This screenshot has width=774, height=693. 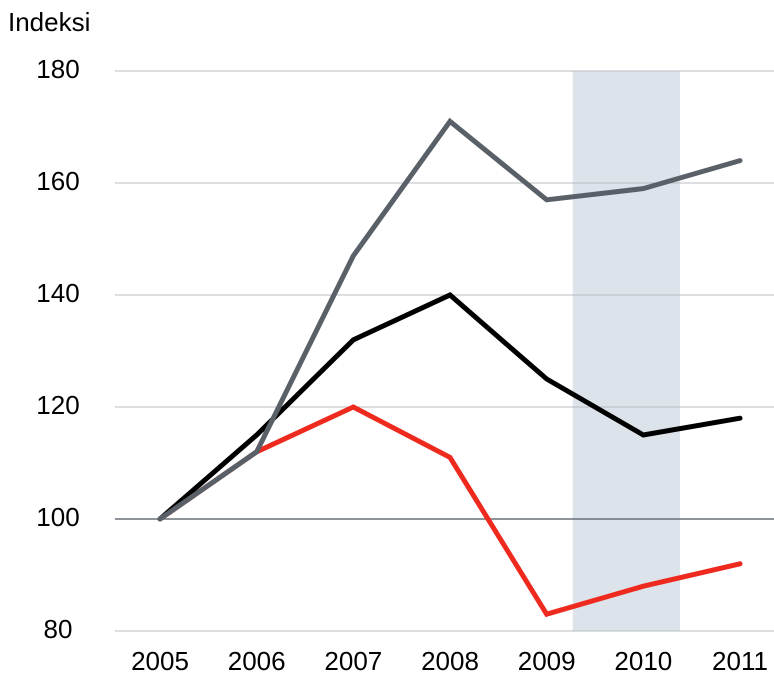 I want to click on y-tick-label: 80, so click(x=58, y=629).